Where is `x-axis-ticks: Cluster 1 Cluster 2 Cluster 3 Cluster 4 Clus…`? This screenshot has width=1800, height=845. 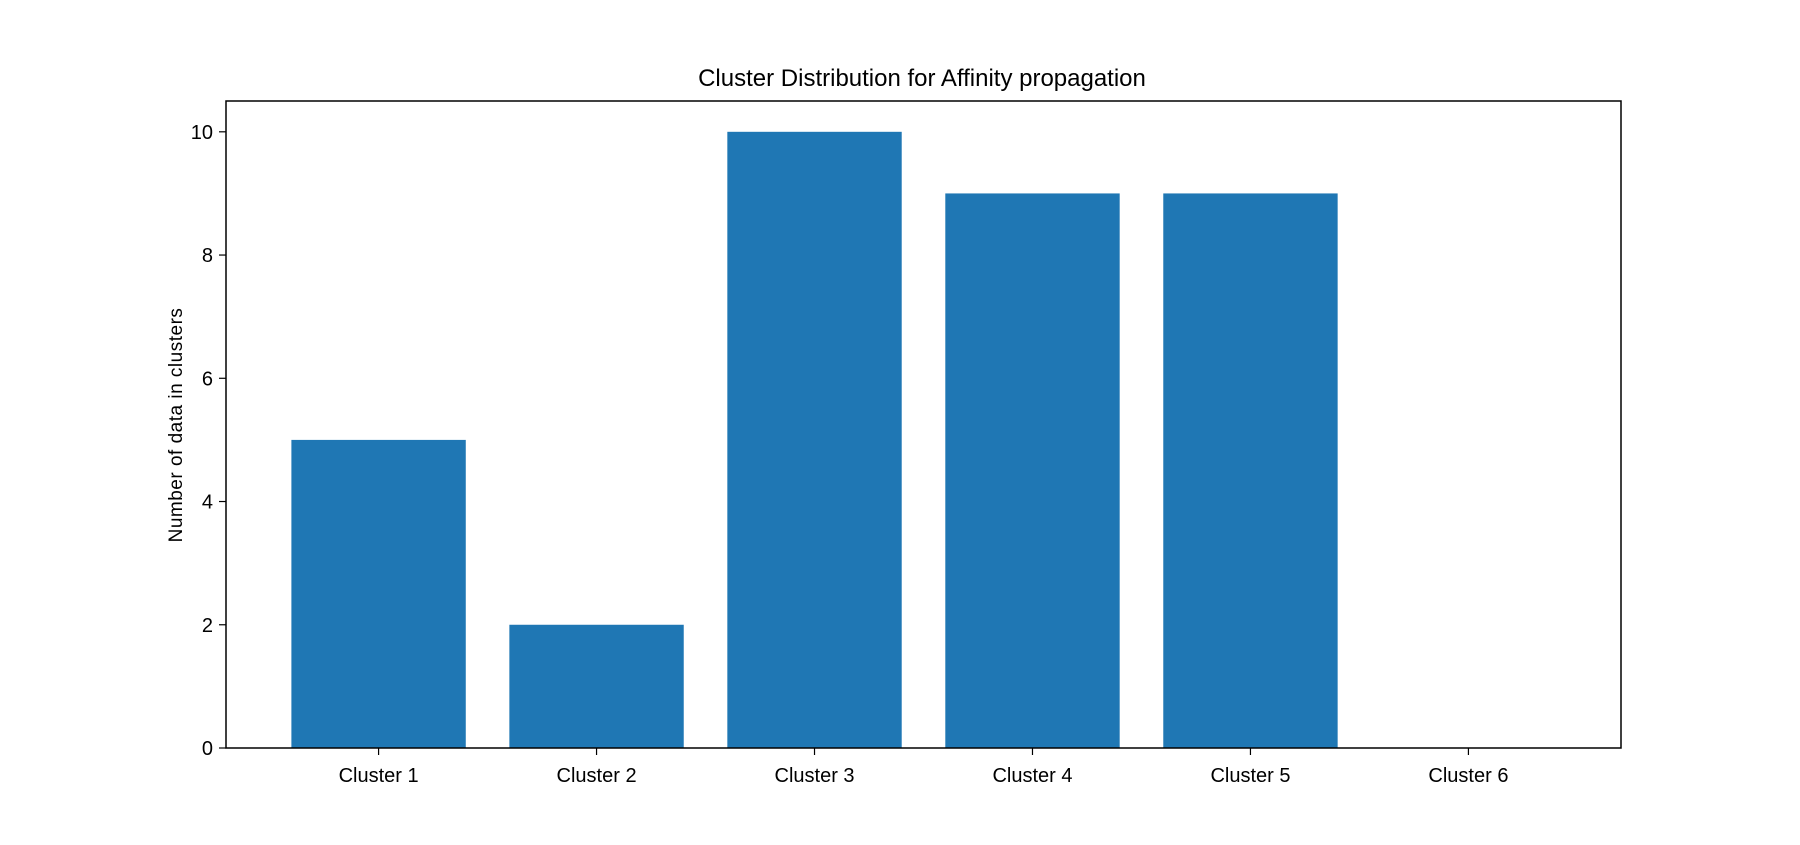
x-axis-ticks: Cluster 1 Cluster 2 Cluster 3 Cluster 4 Clus… is located at coordinates (923, 767).